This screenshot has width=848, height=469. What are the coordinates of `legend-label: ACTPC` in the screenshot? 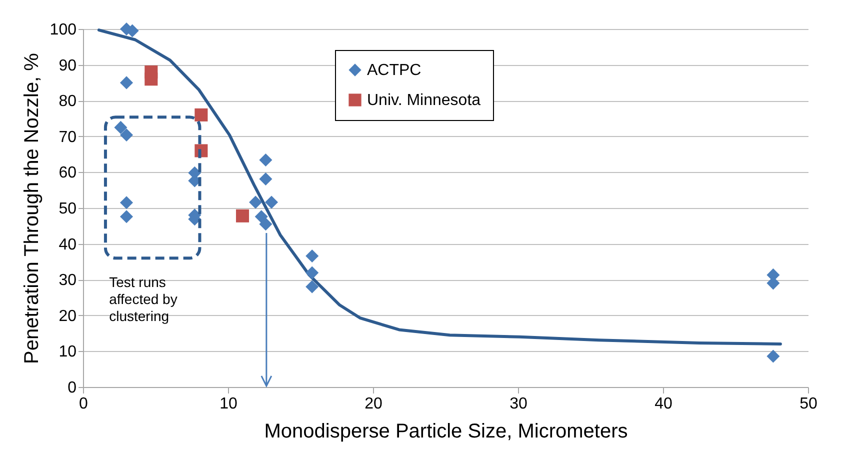 It's located at (394, 70).